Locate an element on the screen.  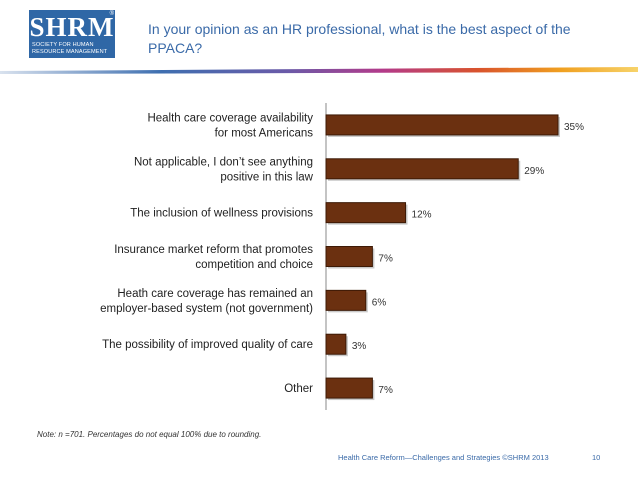
category-label-line: for most Americans is located at coordinates (264, 133).